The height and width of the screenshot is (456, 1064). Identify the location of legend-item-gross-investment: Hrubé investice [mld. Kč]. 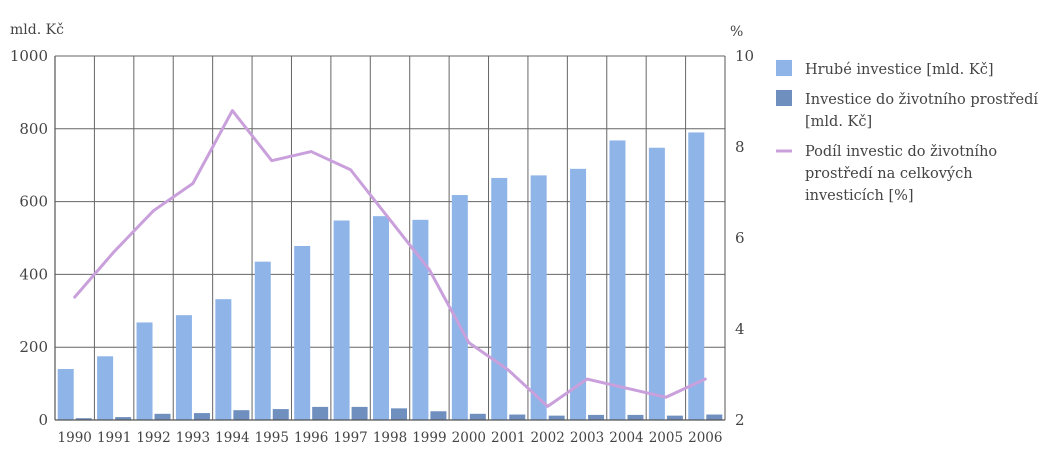
(885, 69).